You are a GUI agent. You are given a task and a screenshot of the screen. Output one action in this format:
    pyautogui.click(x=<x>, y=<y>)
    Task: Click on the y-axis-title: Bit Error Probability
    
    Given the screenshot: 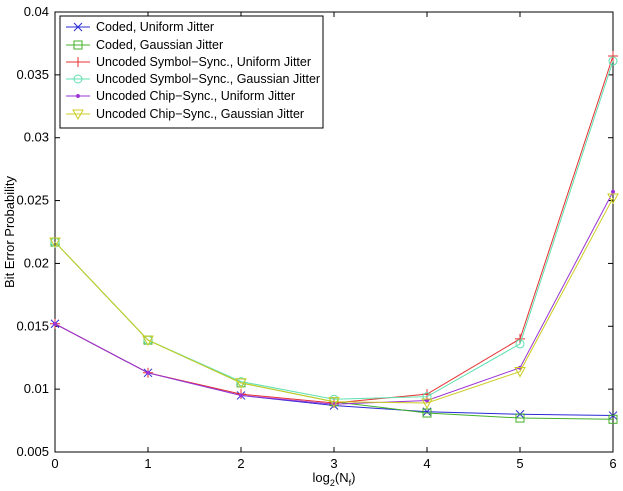 What is the action you would take?
    pyautogui.click(x=9, y=232)
    